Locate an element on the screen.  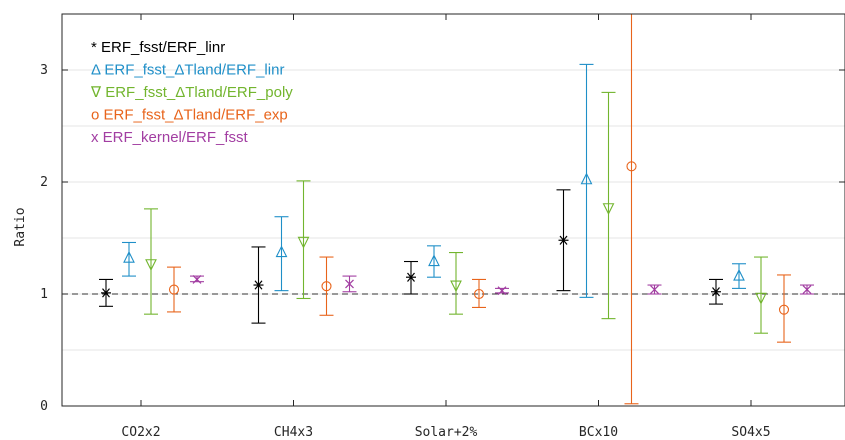
legend-entry-5: x ERF_kernel/ERF_fsst is located at coordinates (170, 137).